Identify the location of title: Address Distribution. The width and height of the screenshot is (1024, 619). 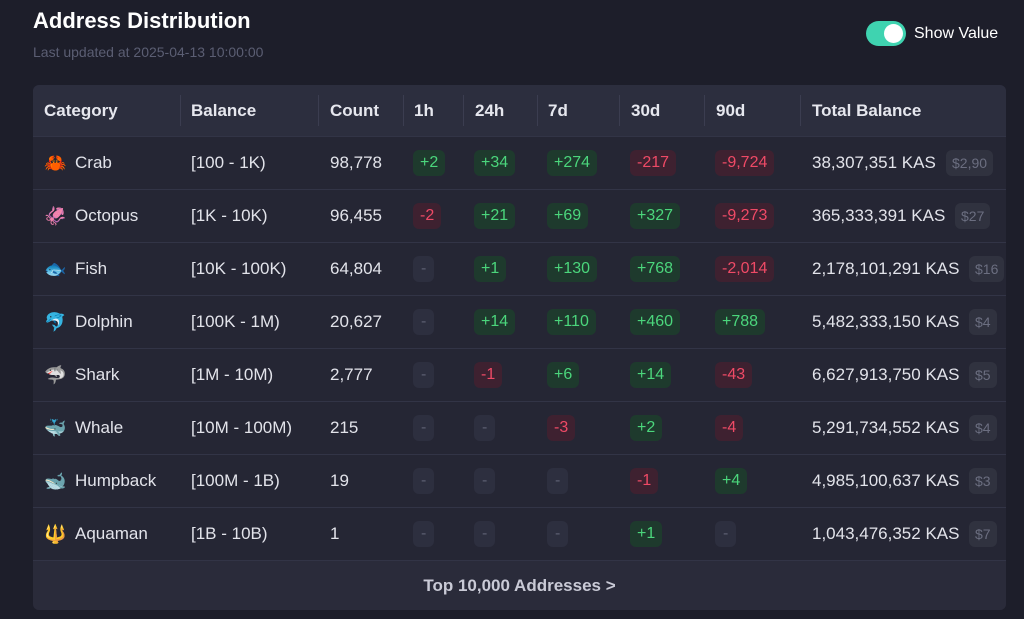
(142, 20).